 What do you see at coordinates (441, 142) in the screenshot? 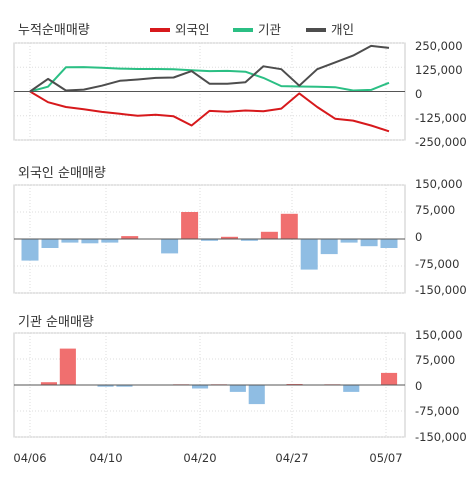
I see `cum-ytick-m250000: -250,000` at bounding box center [441, 142].